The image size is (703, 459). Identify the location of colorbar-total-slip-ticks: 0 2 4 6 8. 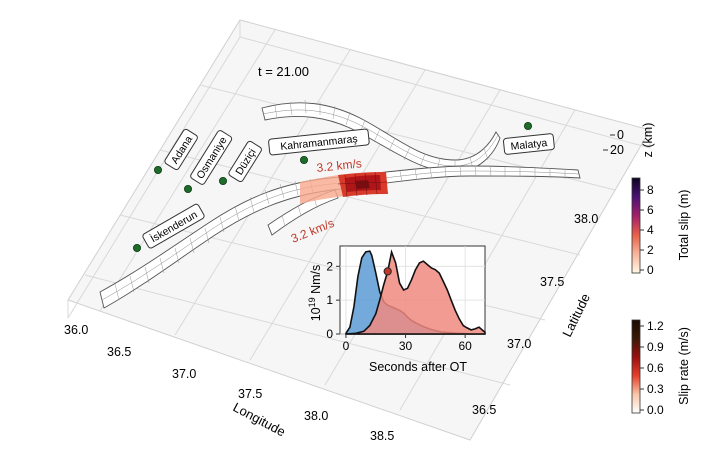
(647, 230).